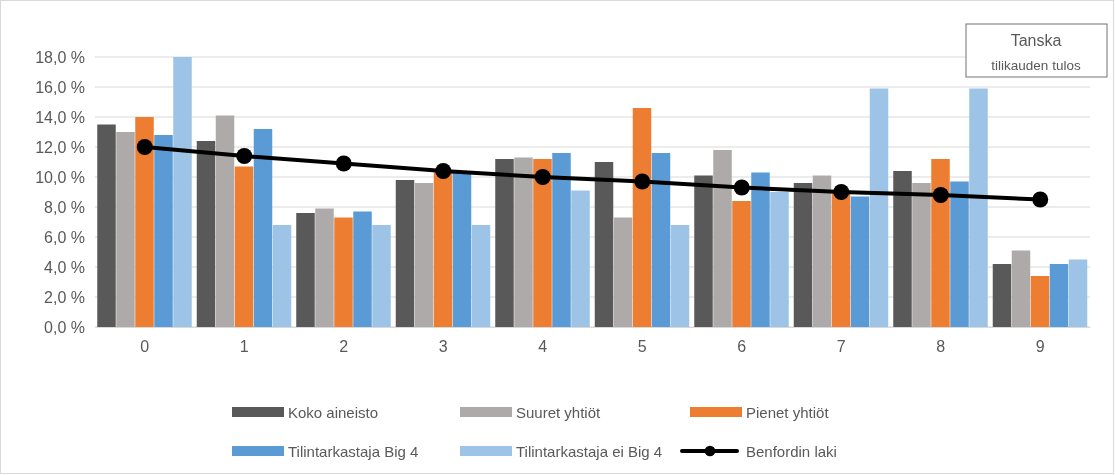  I want to click on x-tick-label: 2, so click(344, 347).